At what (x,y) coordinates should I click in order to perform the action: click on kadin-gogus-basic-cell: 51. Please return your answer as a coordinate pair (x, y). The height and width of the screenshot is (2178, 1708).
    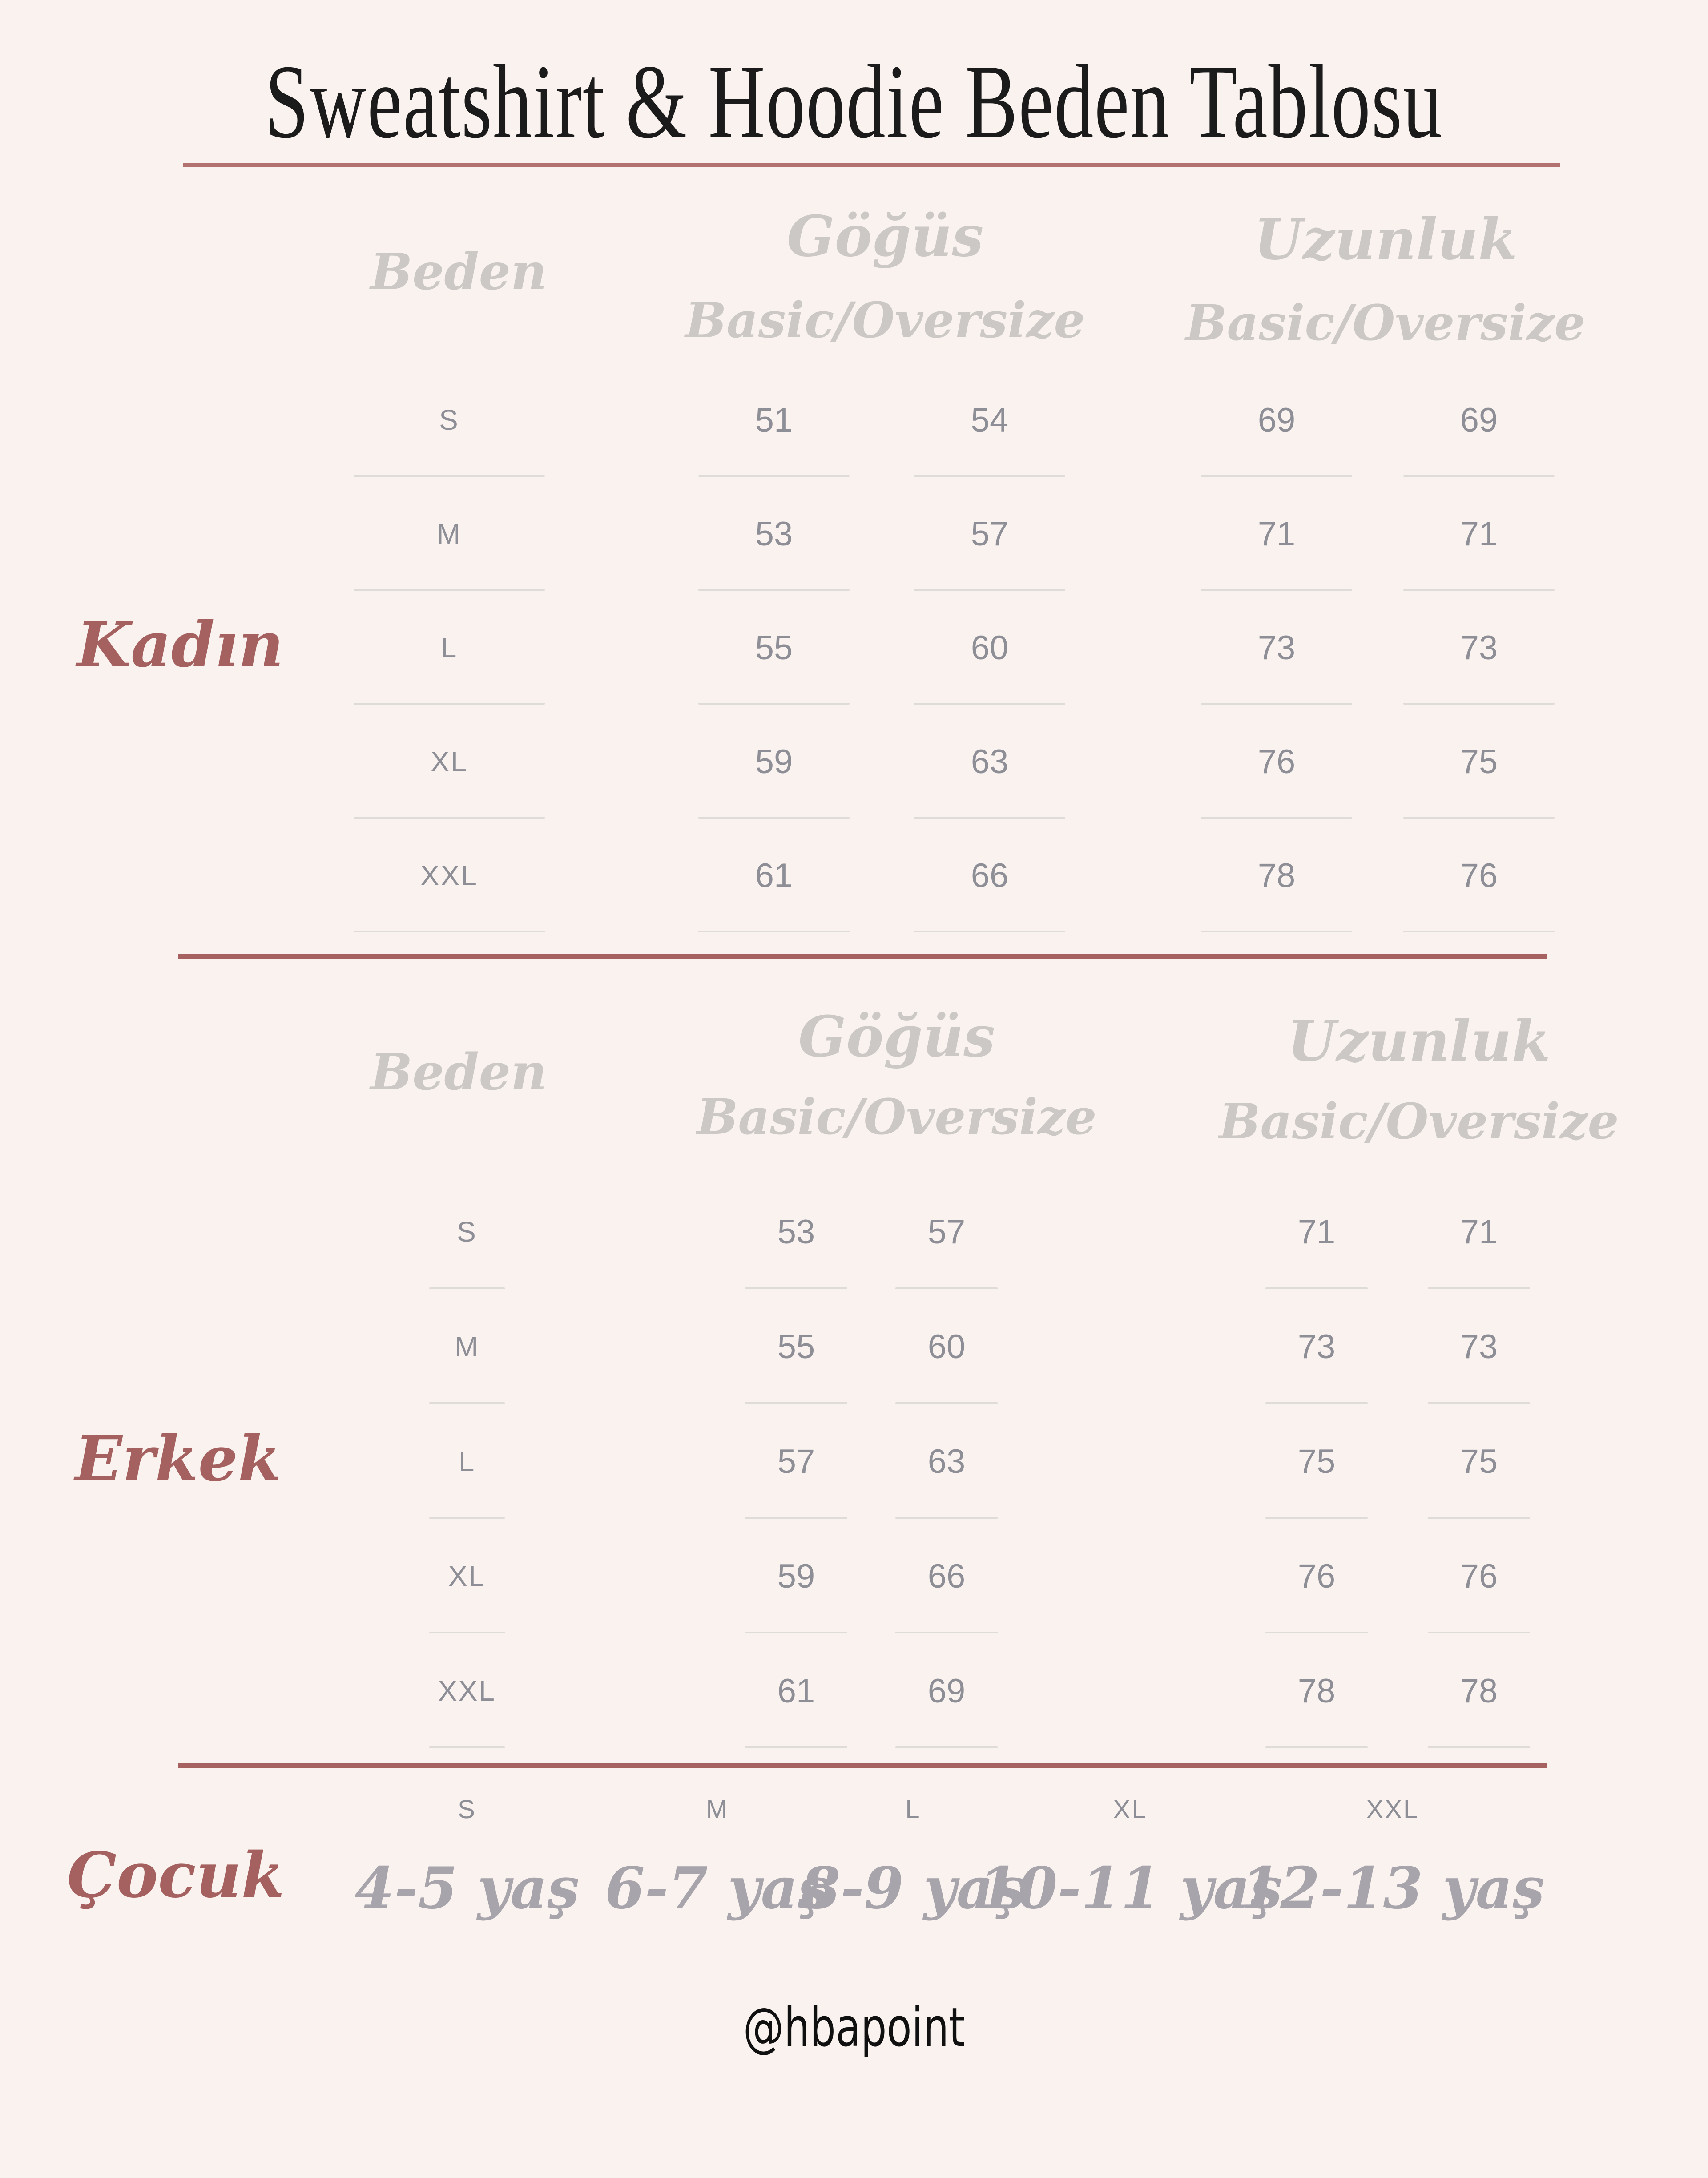
    Looking at the image, I should click on (774, 420).